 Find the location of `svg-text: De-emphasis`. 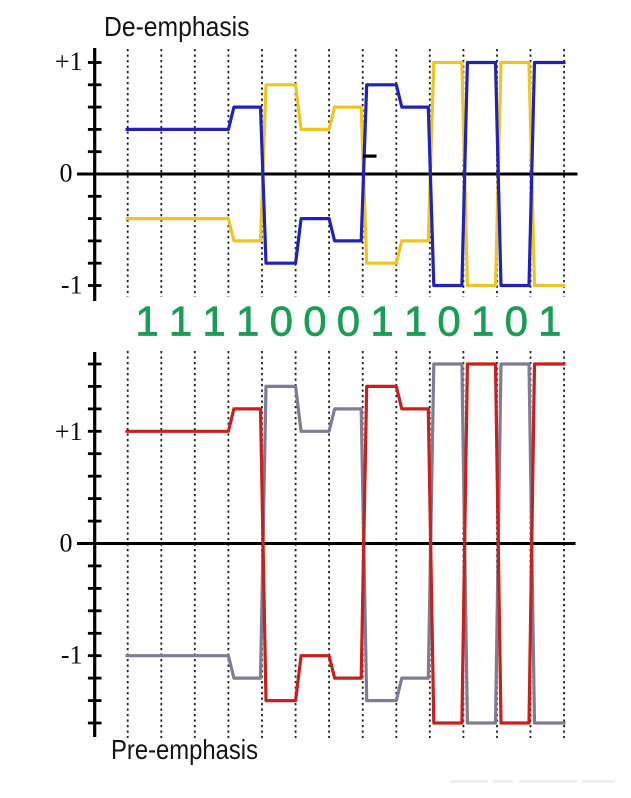

svg-text: De-emphasis is located at coordinates (177, 26).